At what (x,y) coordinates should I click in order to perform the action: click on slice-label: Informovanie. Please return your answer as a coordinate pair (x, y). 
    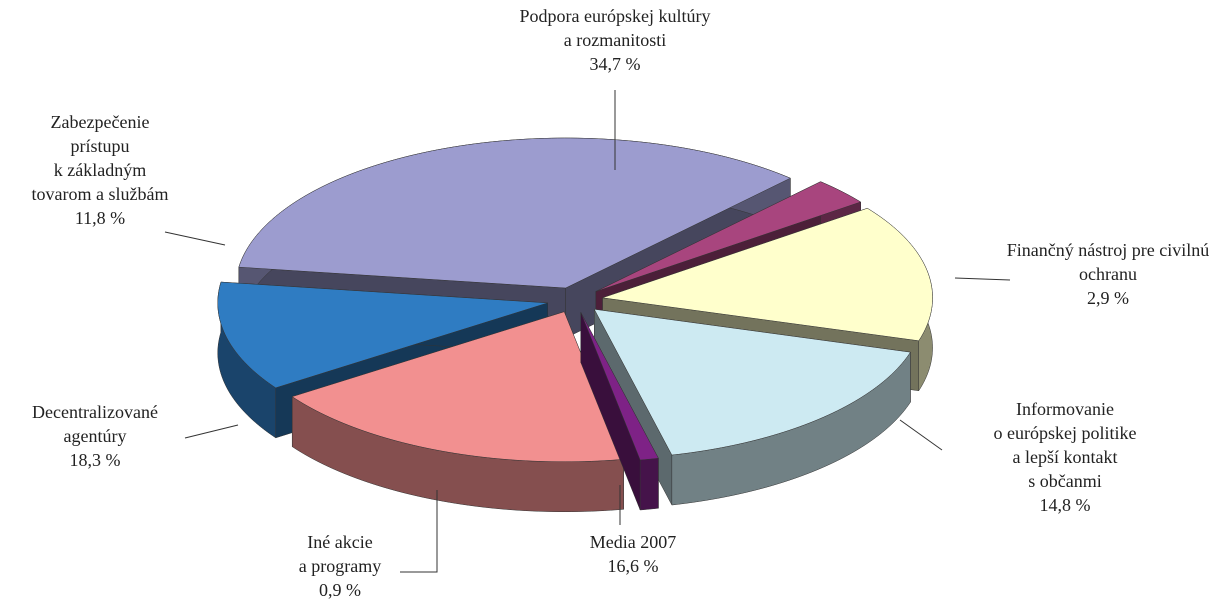
    Looking at the image, I should click on (1065, 409).